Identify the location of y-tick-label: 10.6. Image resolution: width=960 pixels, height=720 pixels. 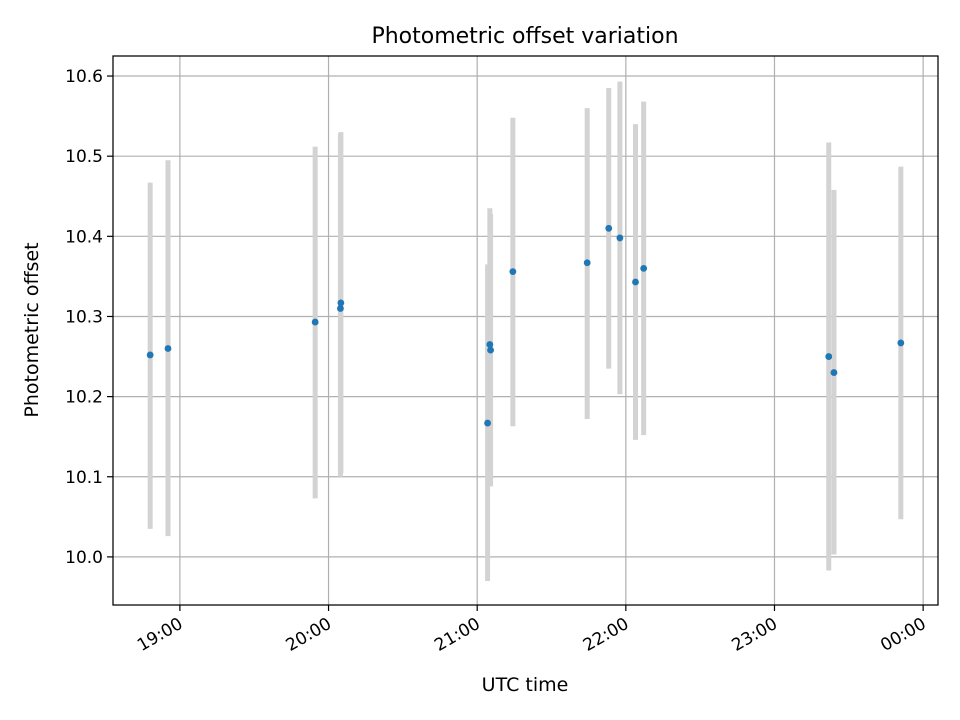
(84, 77).